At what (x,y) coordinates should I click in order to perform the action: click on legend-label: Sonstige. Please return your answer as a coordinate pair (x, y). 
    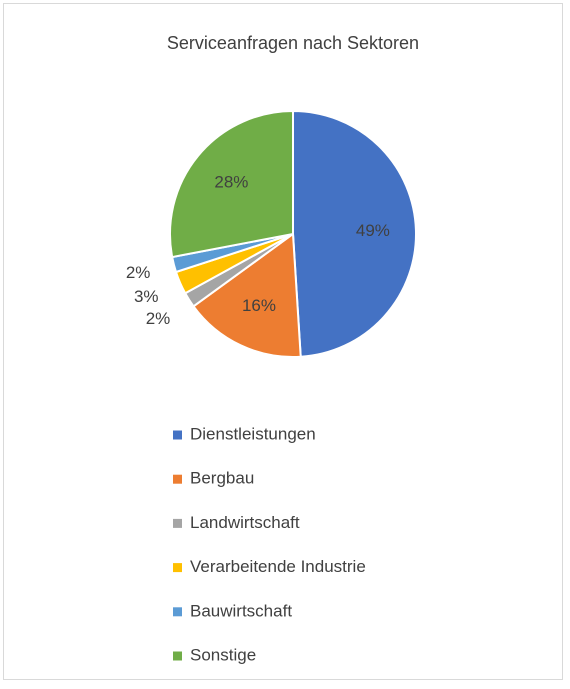
    Looking at the image, I should click on (223, 654).